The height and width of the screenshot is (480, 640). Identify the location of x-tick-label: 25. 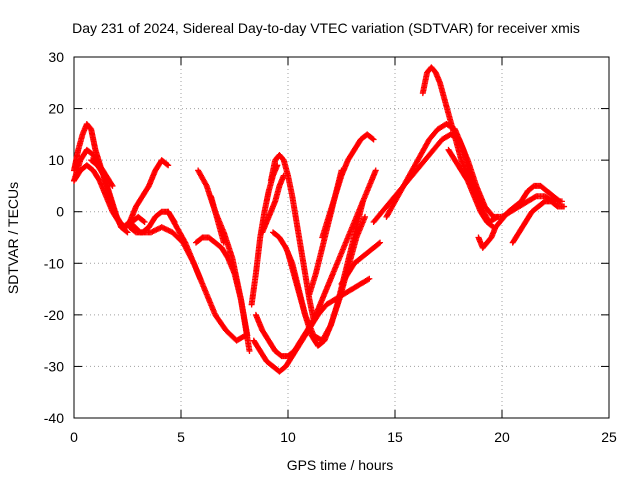
(609, 437).